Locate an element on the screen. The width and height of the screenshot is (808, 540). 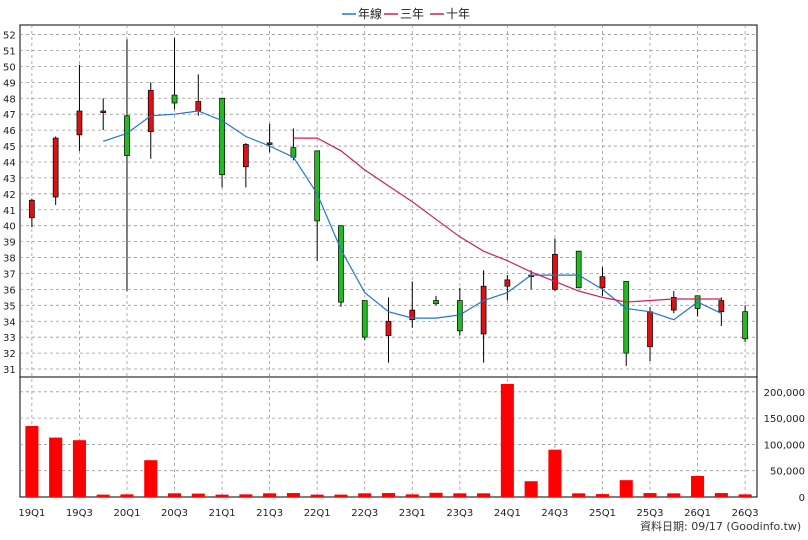
x-tick-label: 26Q1 is located at coordinates (697, 513).